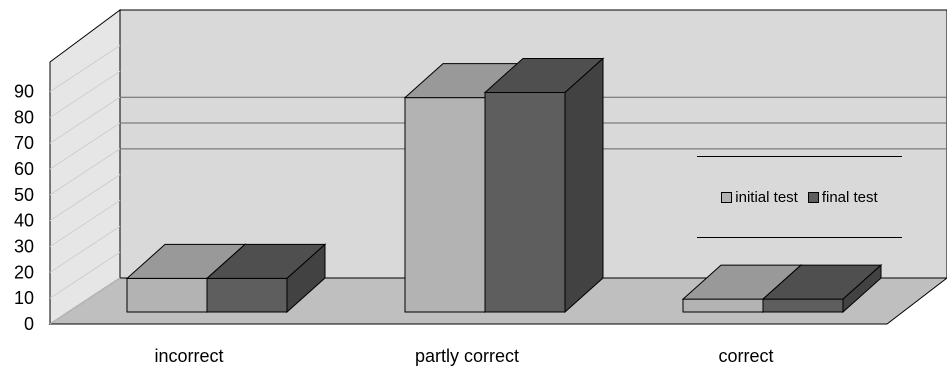 Image resolution: width=947 pixels, height=370 pixels. Describe the element at coordinates (849, 197) in the screenshot. I see `legend-label-final: final test` at that location.